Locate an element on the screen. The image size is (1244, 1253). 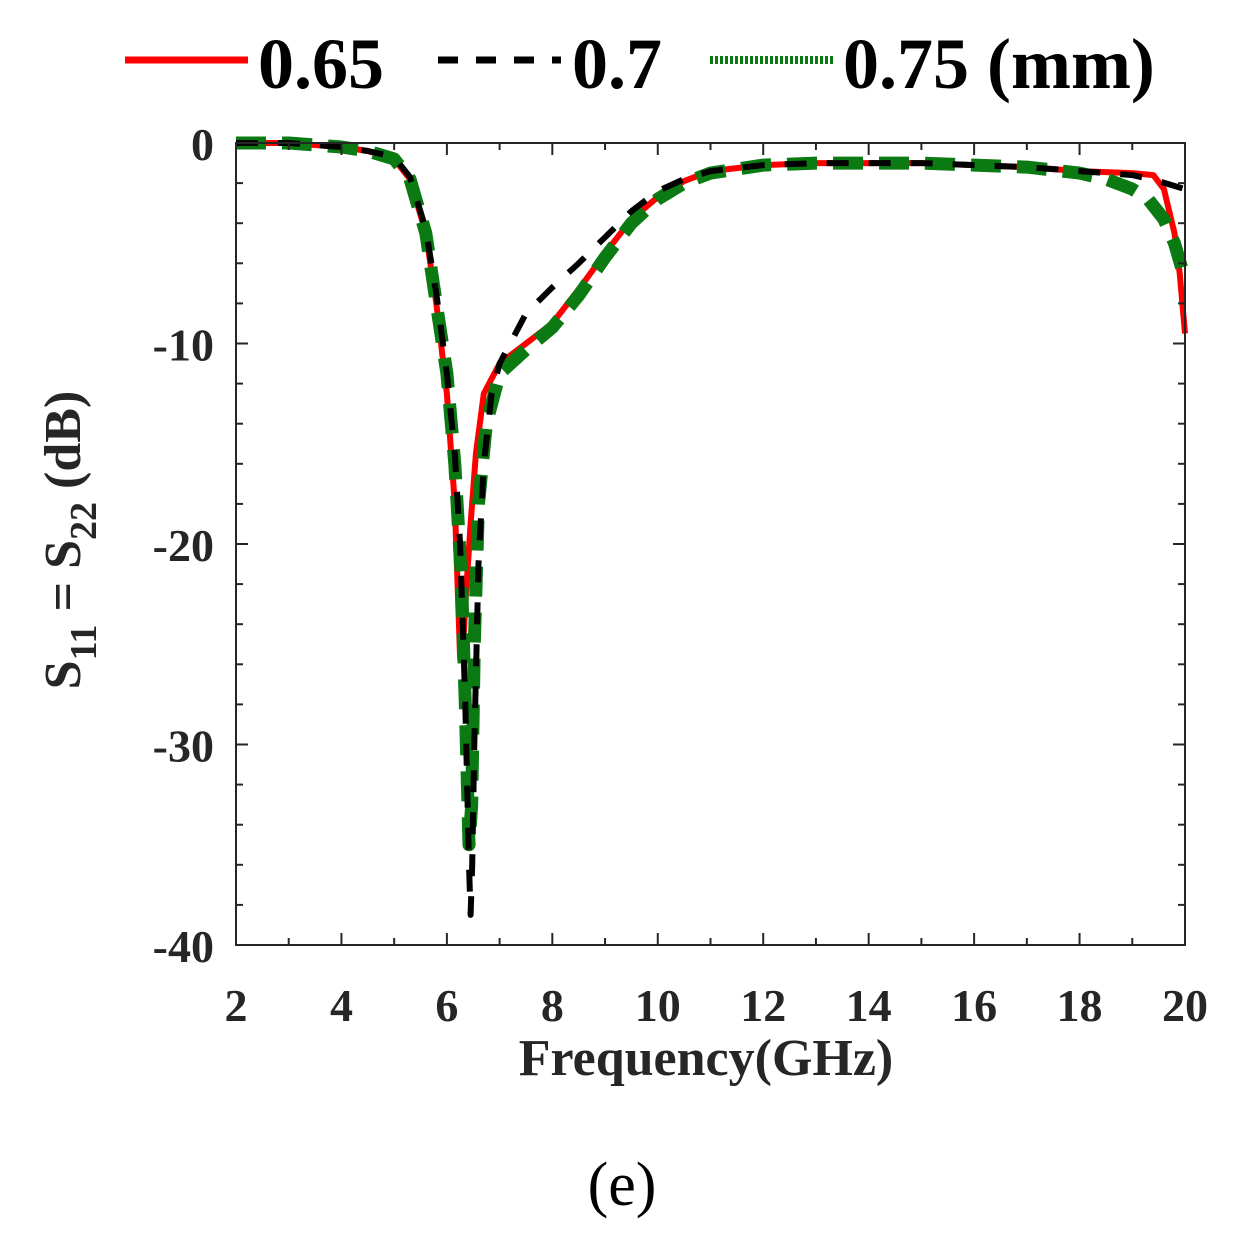
legend-label-0.75mm: 0.75 (mm) is located at coordinates (999, 64).